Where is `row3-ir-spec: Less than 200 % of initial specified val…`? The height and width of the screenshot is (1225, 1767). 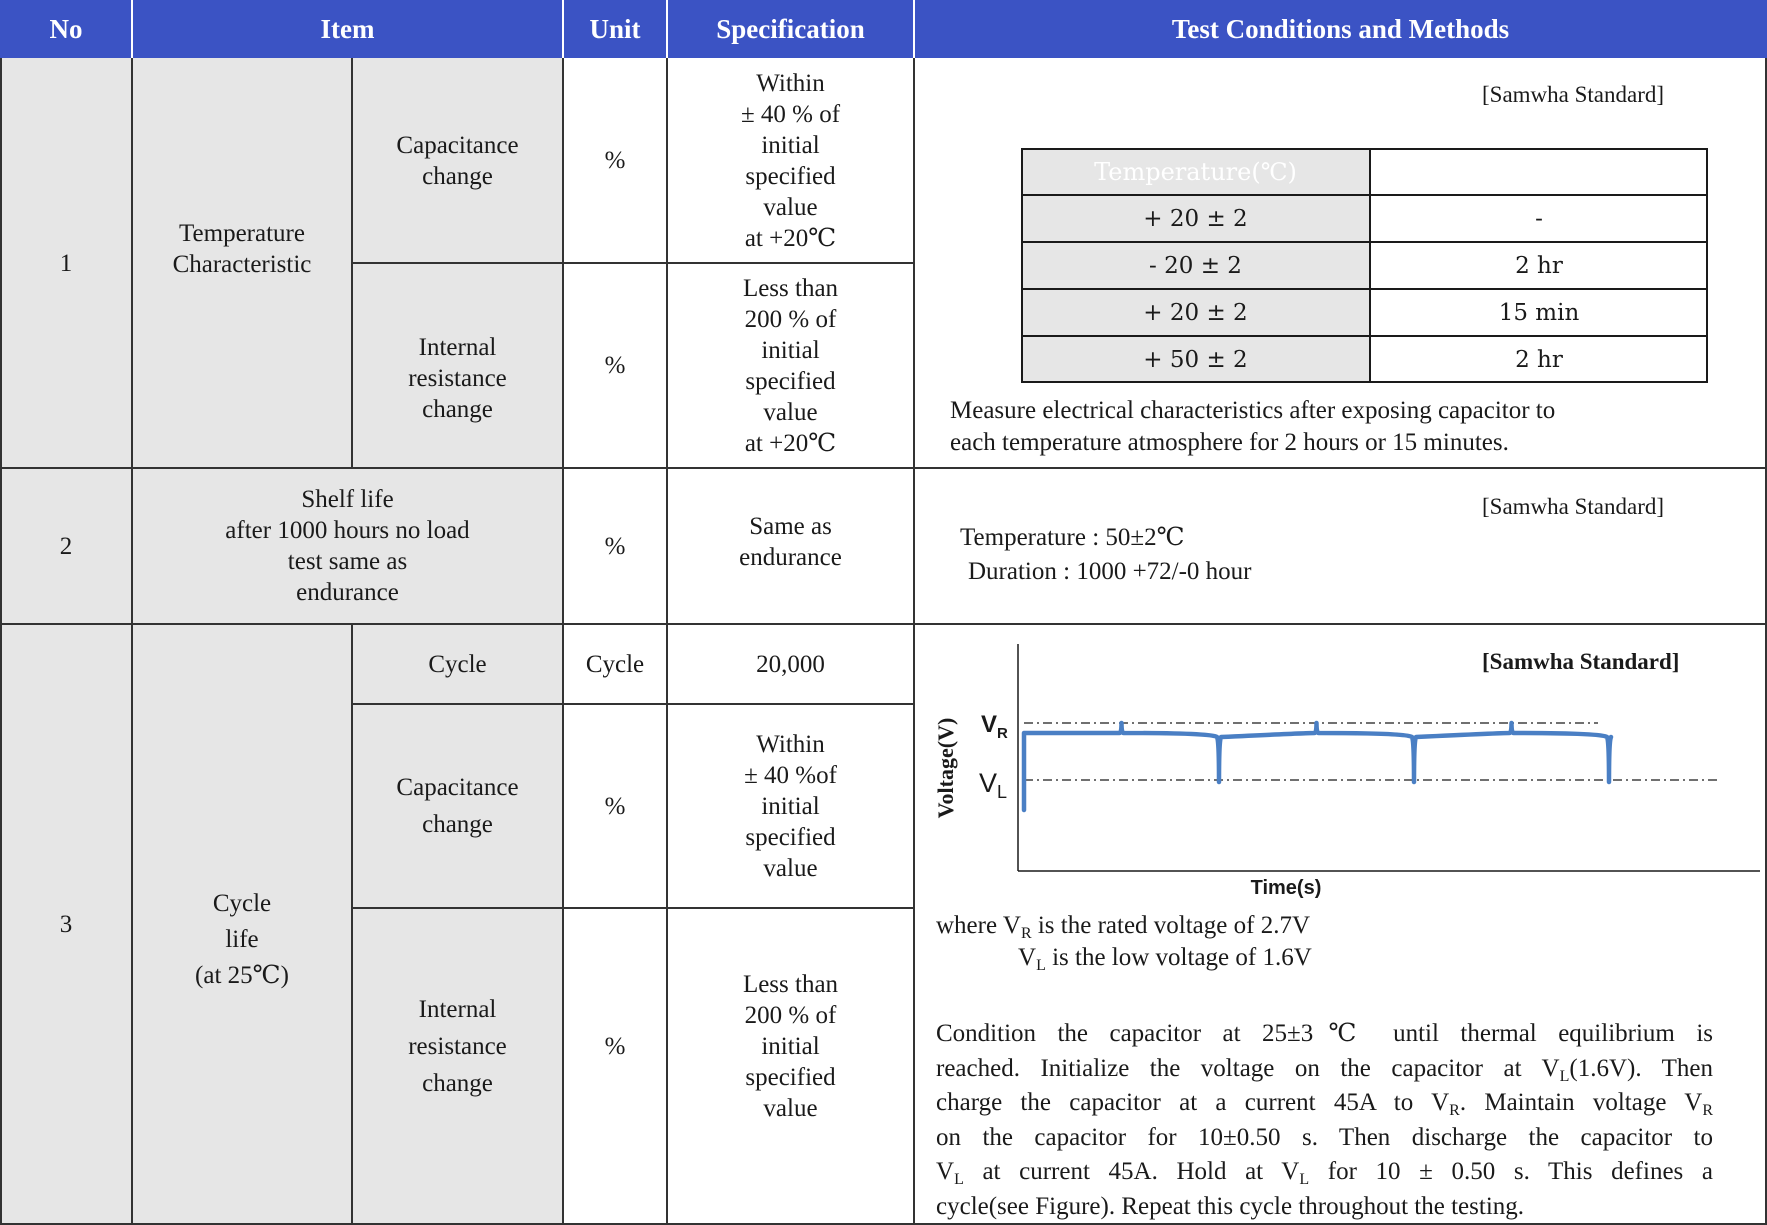 row3-ir-spec: Less than 200 % of initial specified val… is located at coordinates (790, 1046).